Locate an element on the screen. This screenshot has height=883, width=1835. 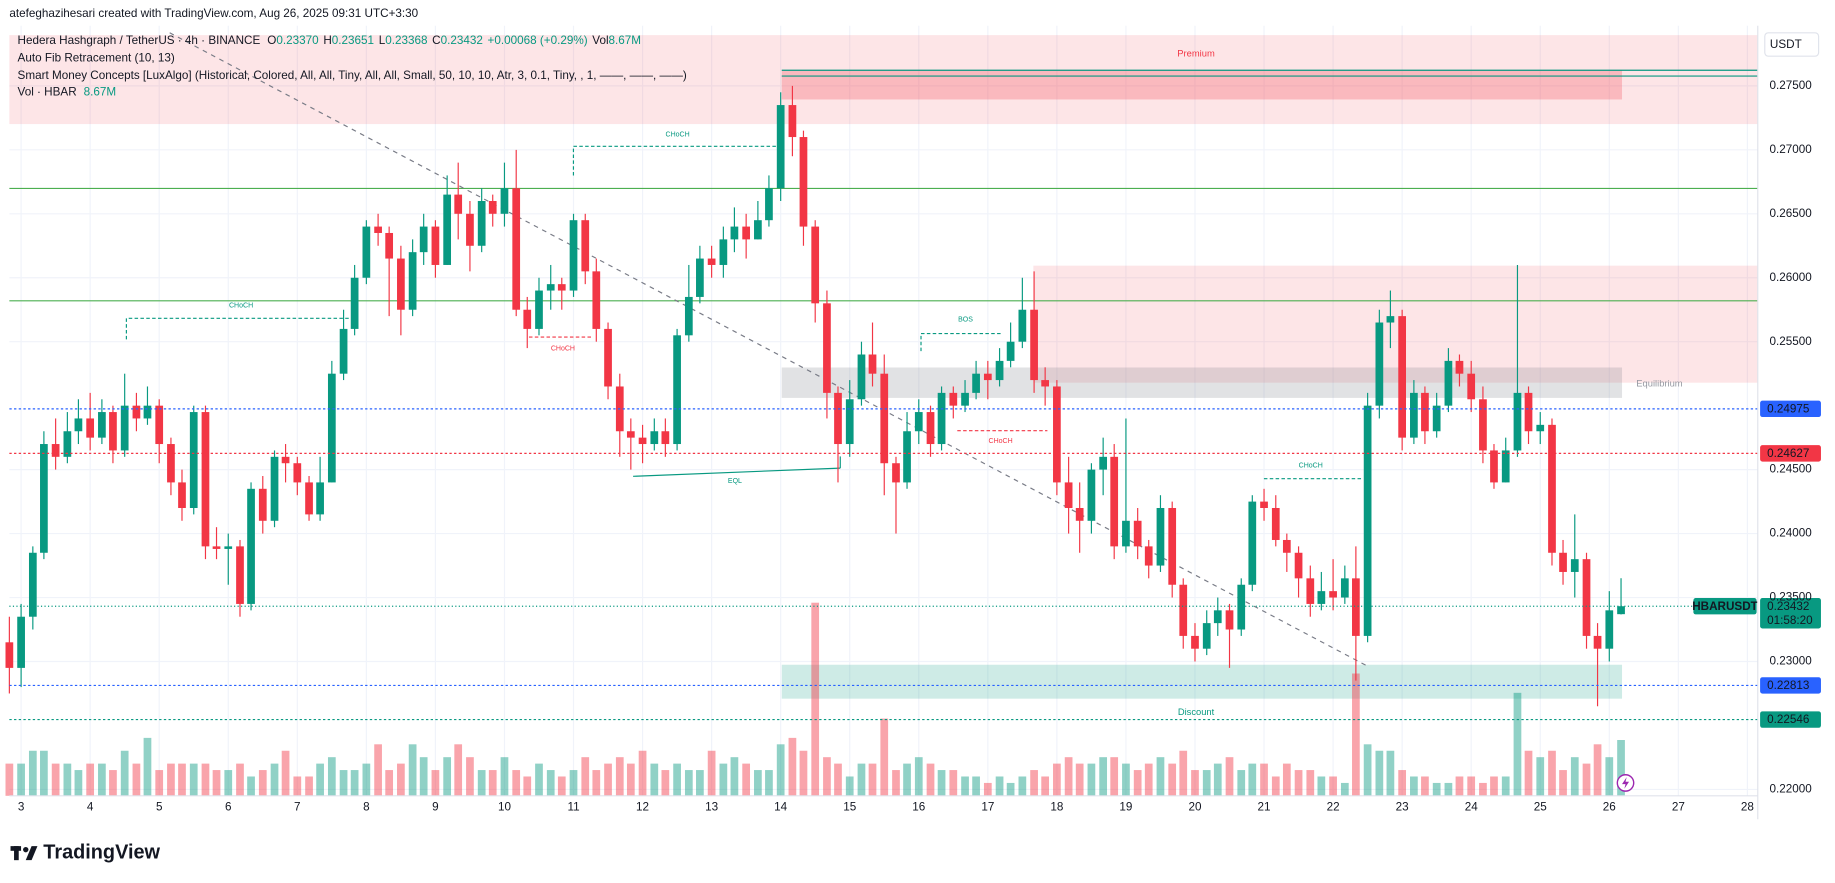
x-tick-label: 15 is located at coordinates (850, 807).